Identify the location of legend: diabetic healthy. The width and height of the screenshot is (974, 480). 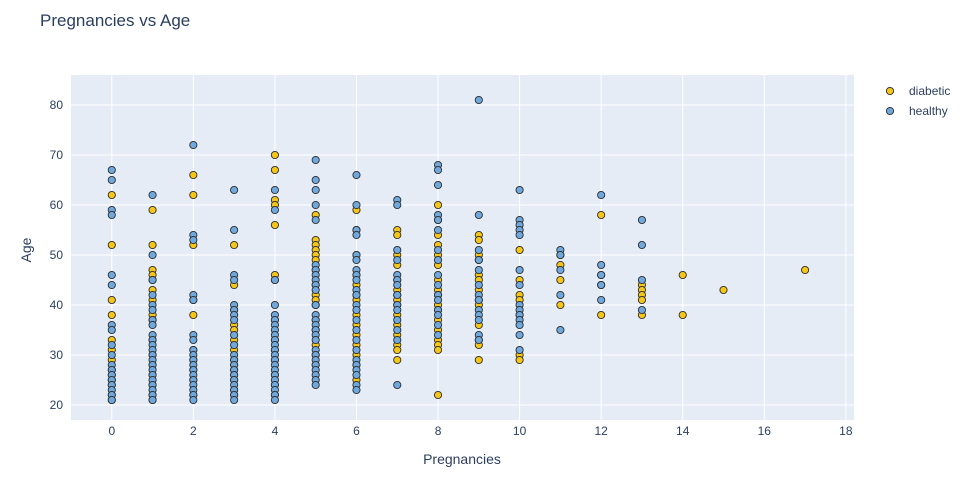
(917, 101).